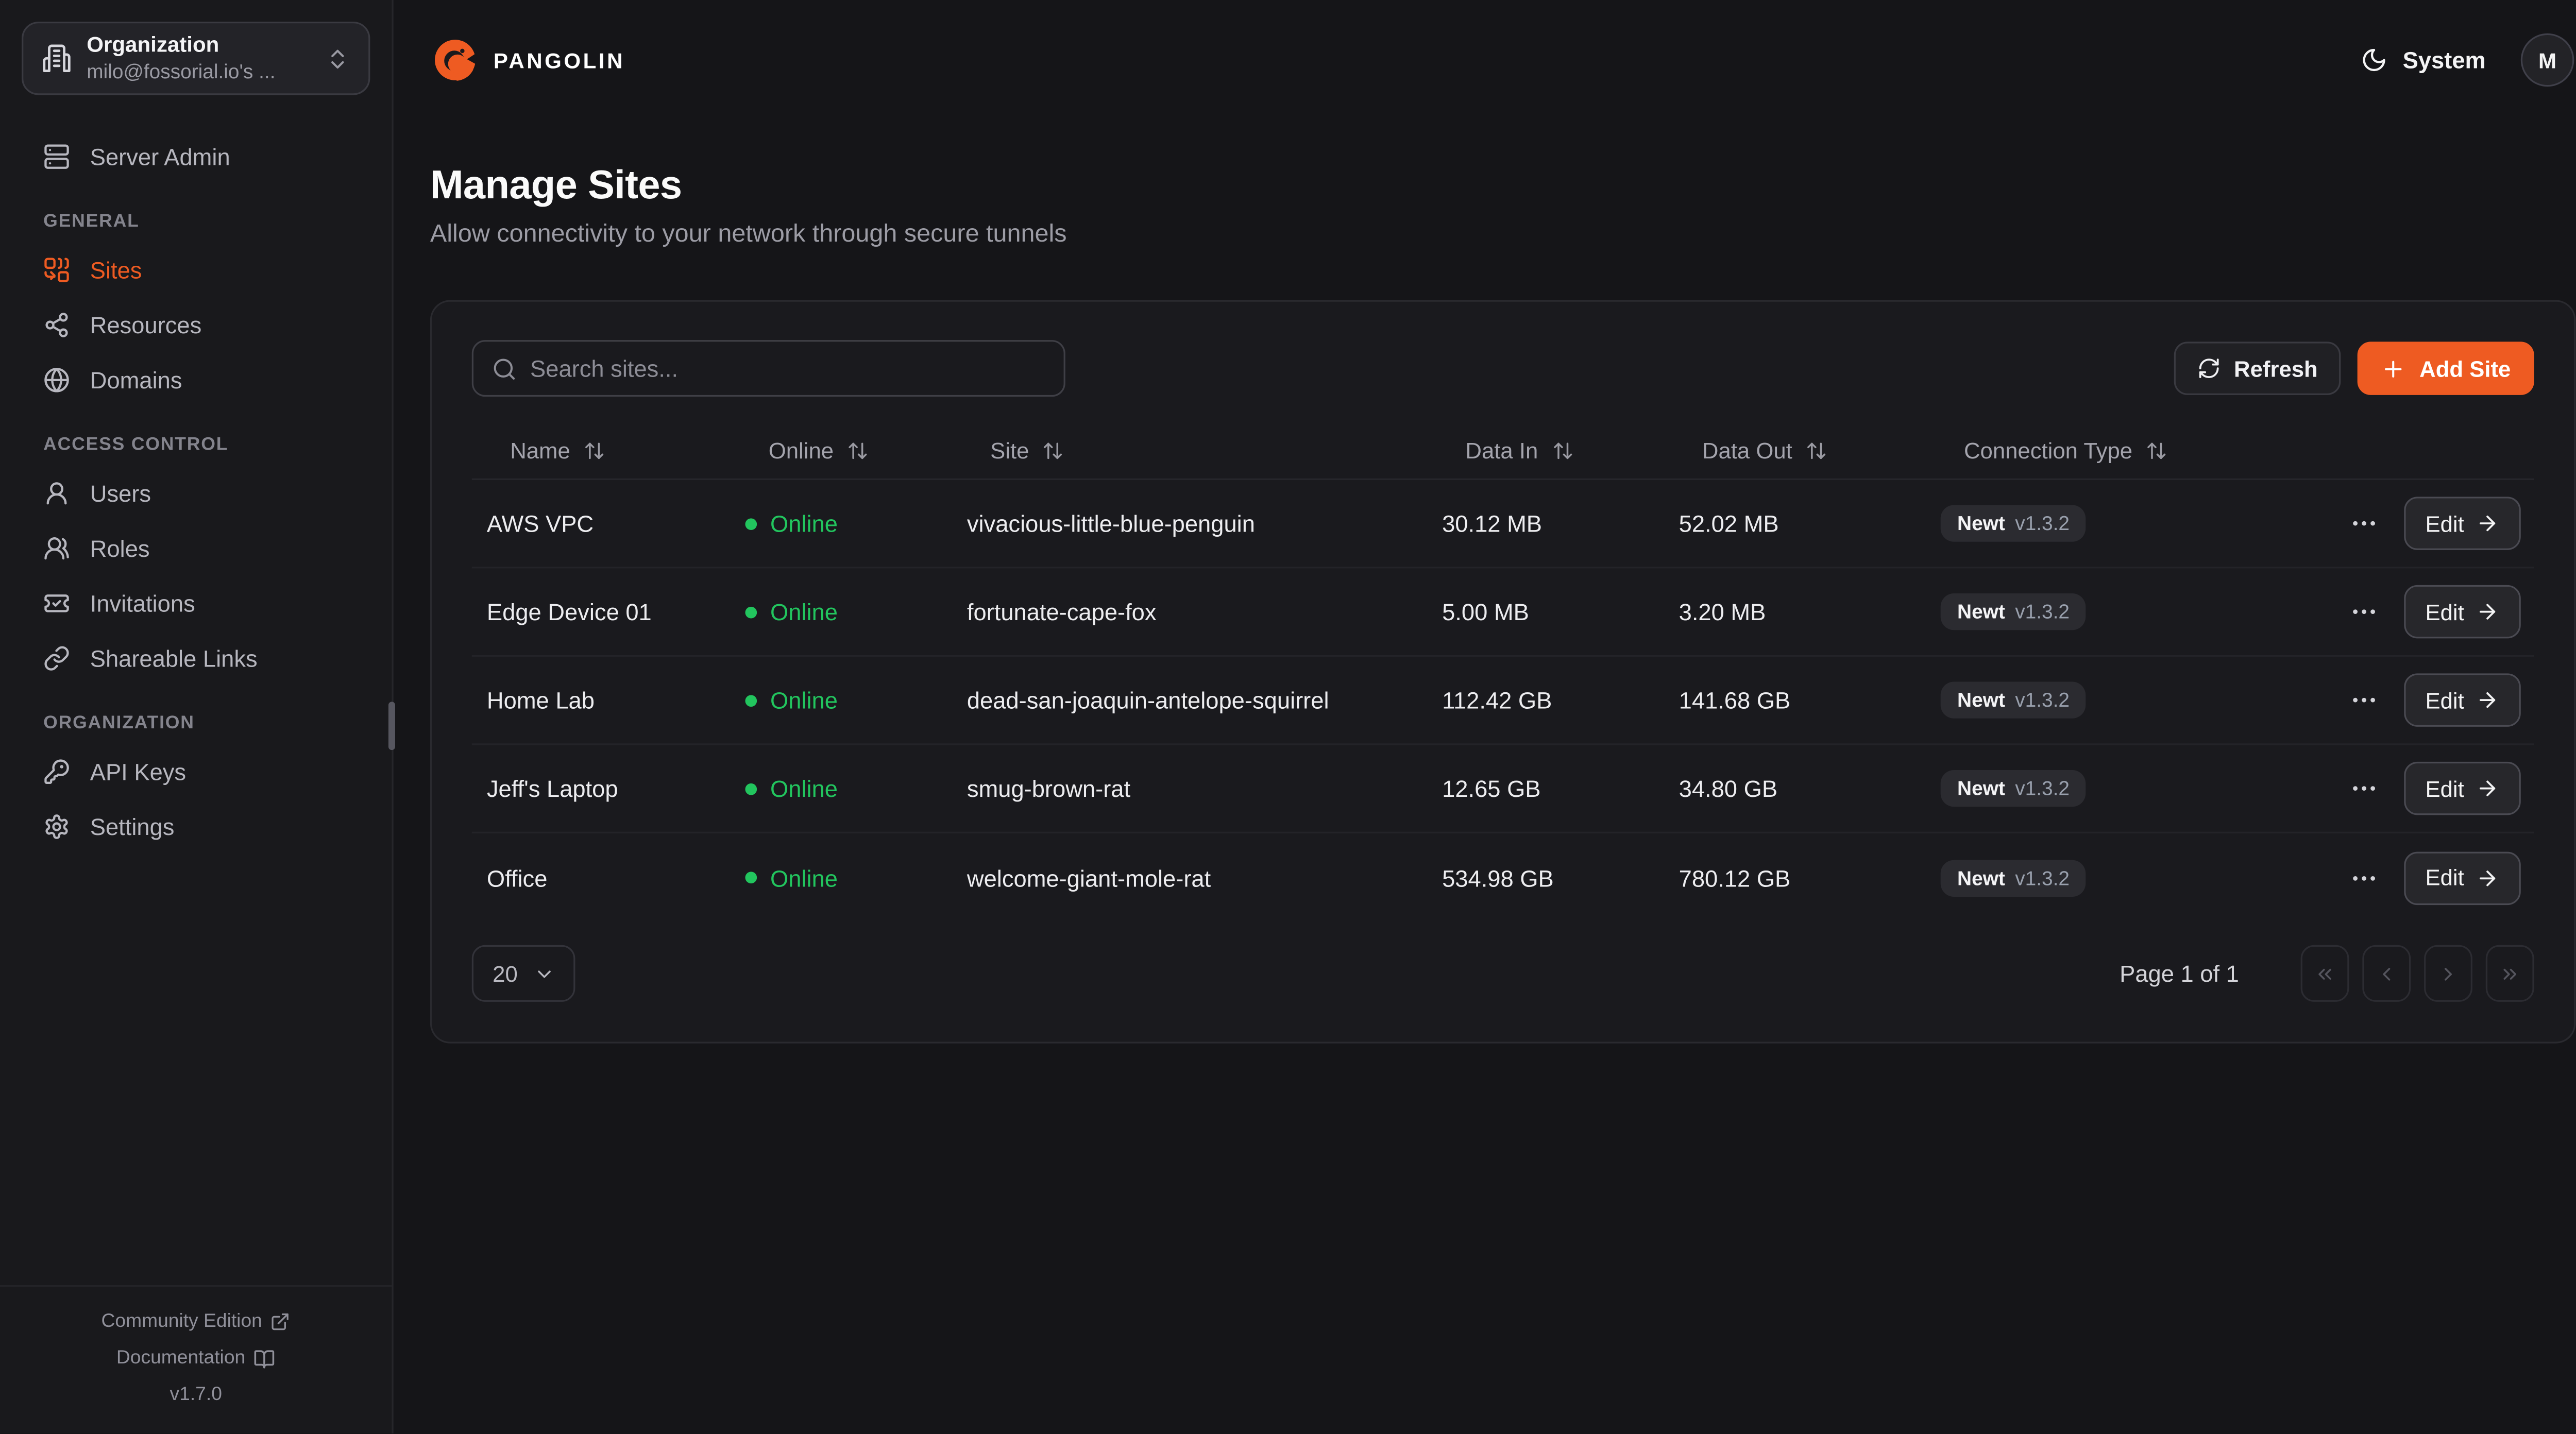 The height and width of the screenshot is (1434, 2576). Describe the element at coordinates (804, 700) in the screenshot. I see `online-status-label: Online` at that location.